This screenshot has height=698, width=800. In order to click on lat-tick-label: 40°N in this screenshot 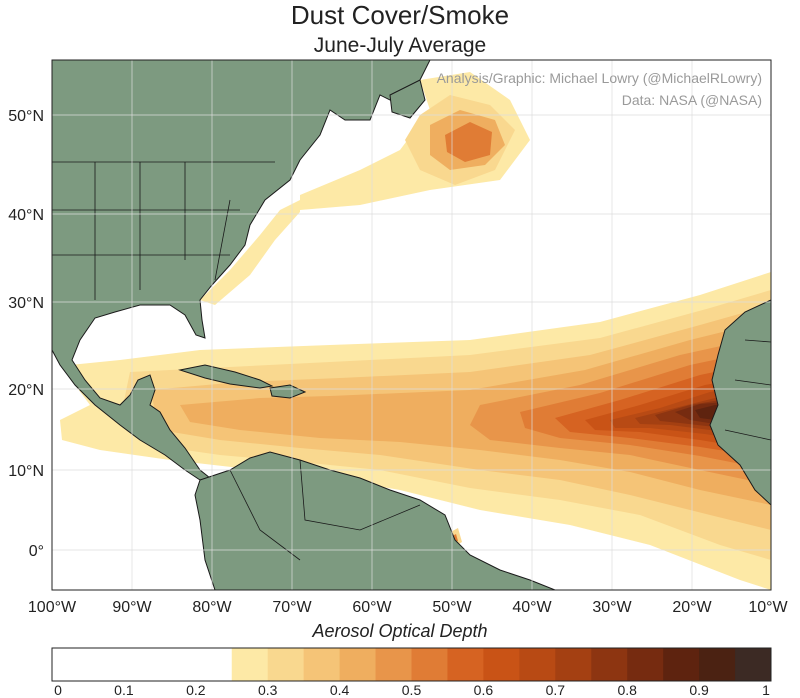, I will do `click(26, 215)`.